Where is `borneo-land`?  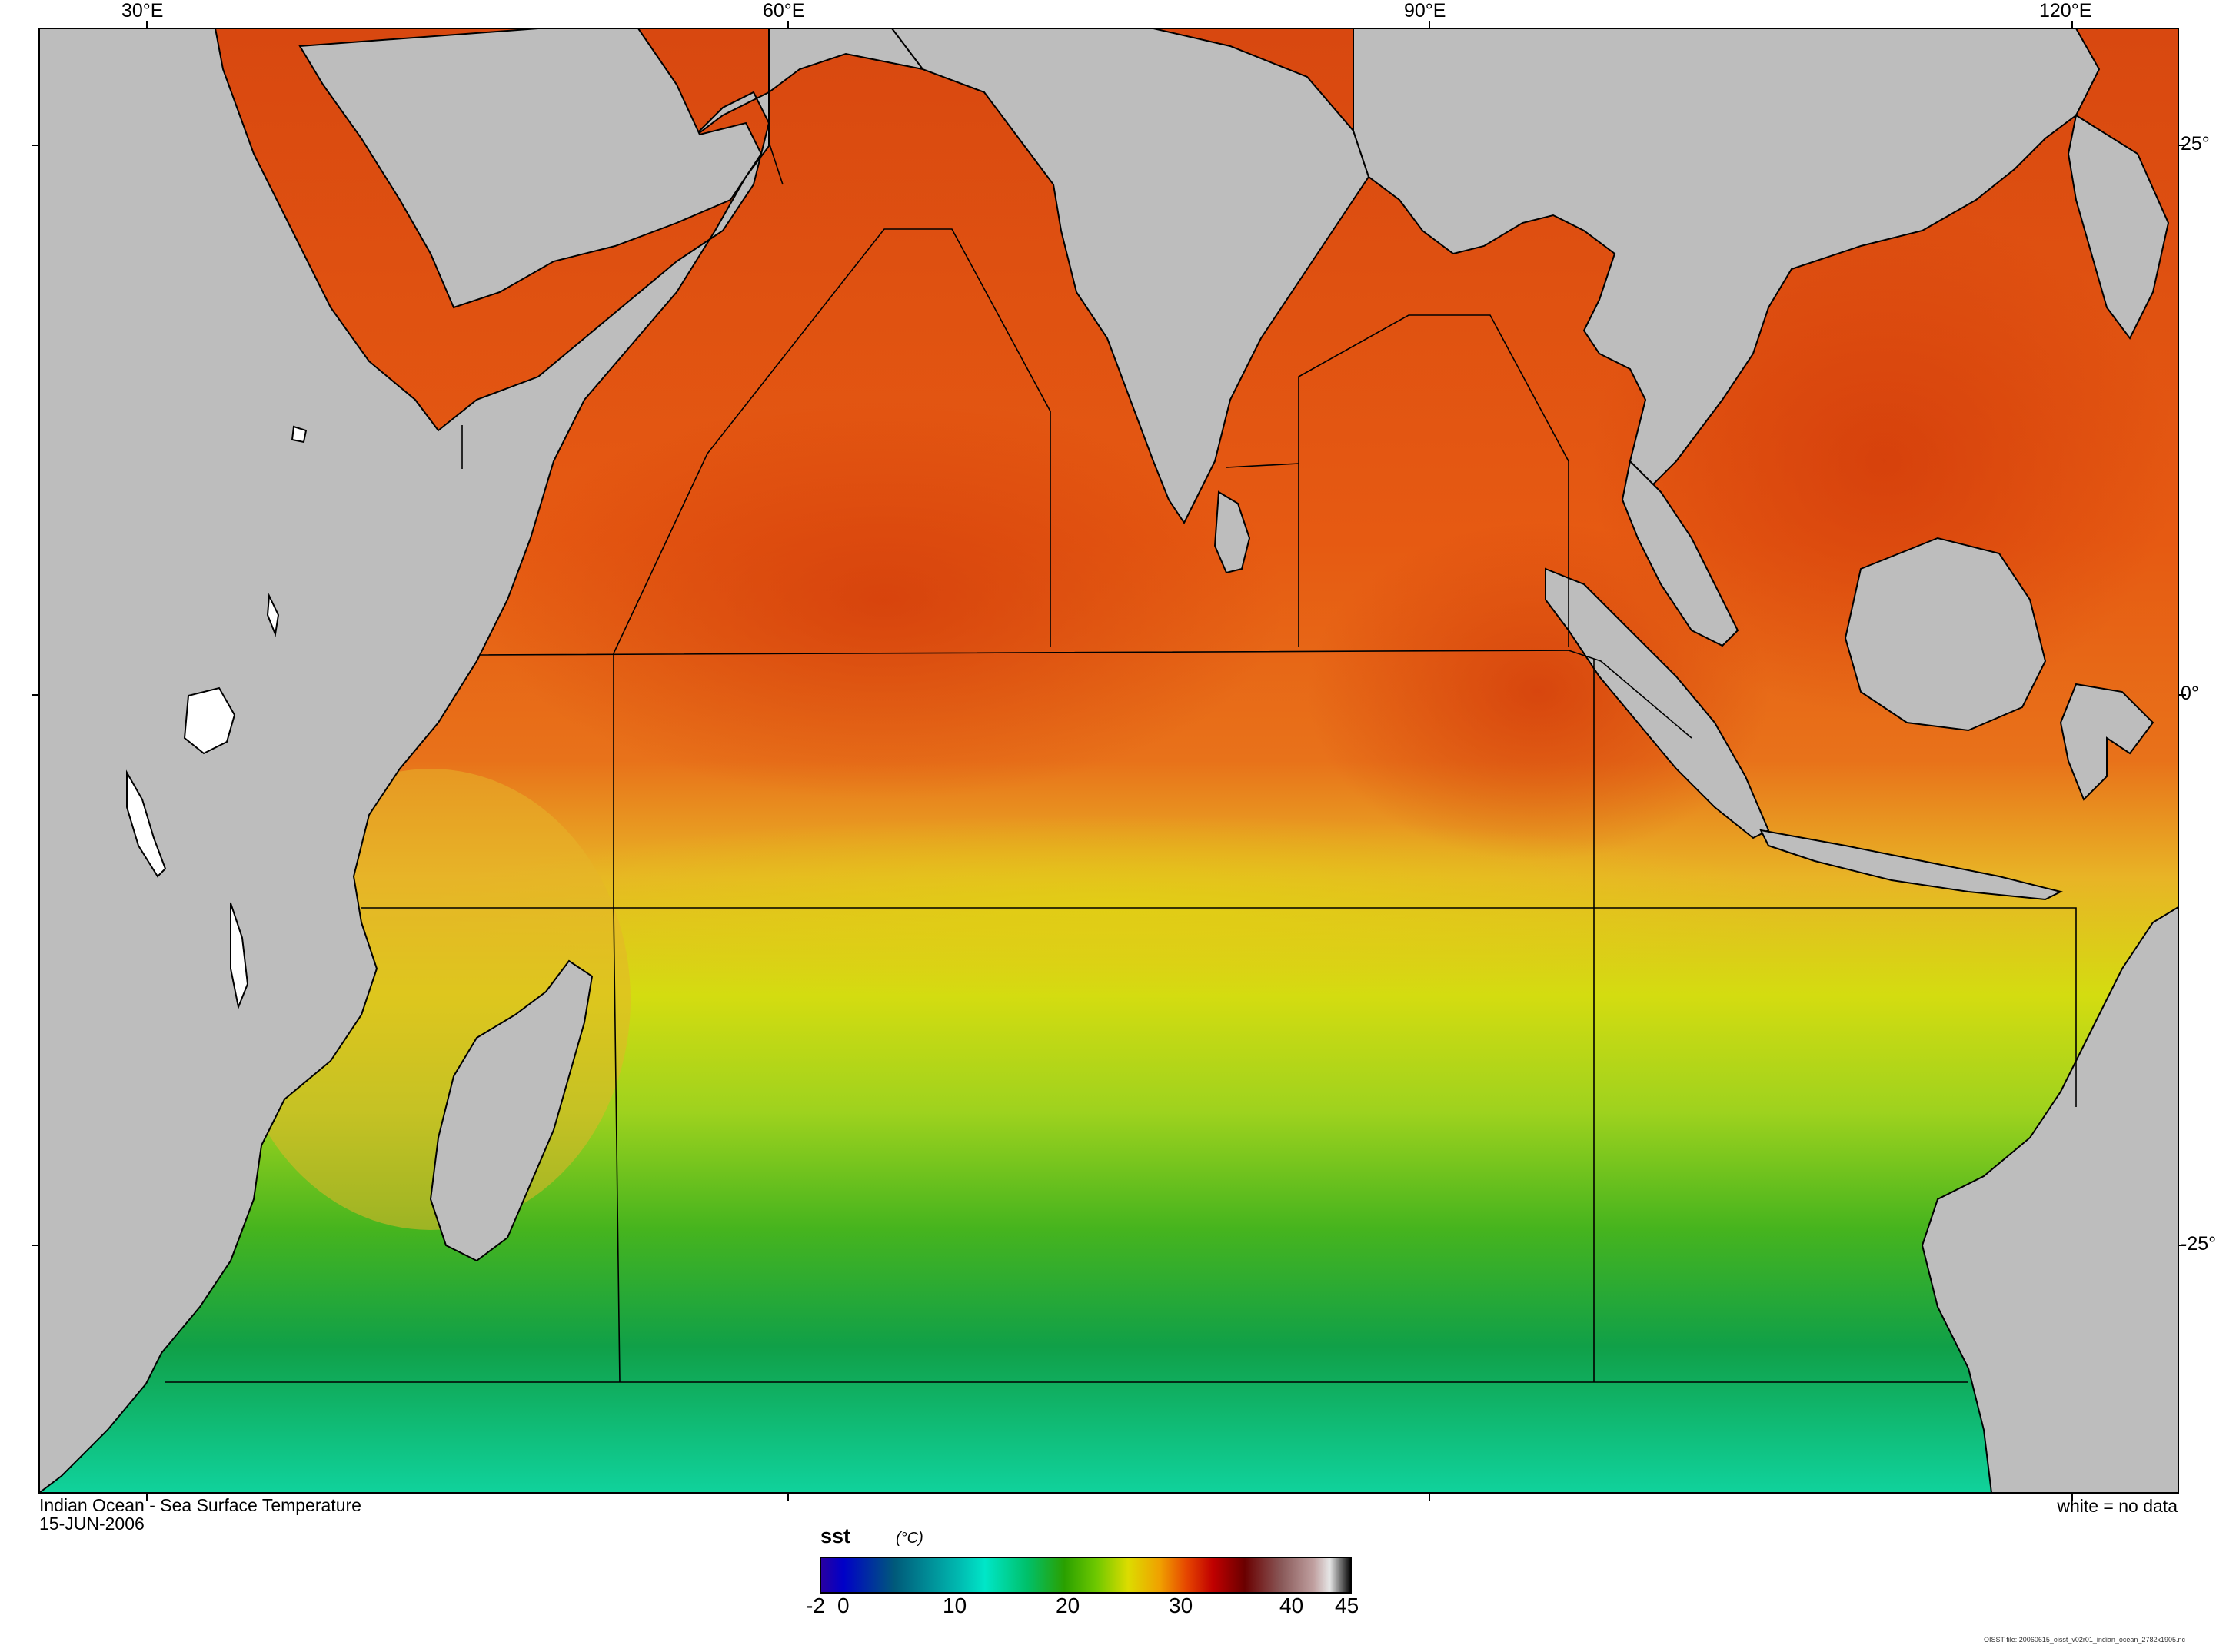 borneo-land is located at coordinates (1946, 634).